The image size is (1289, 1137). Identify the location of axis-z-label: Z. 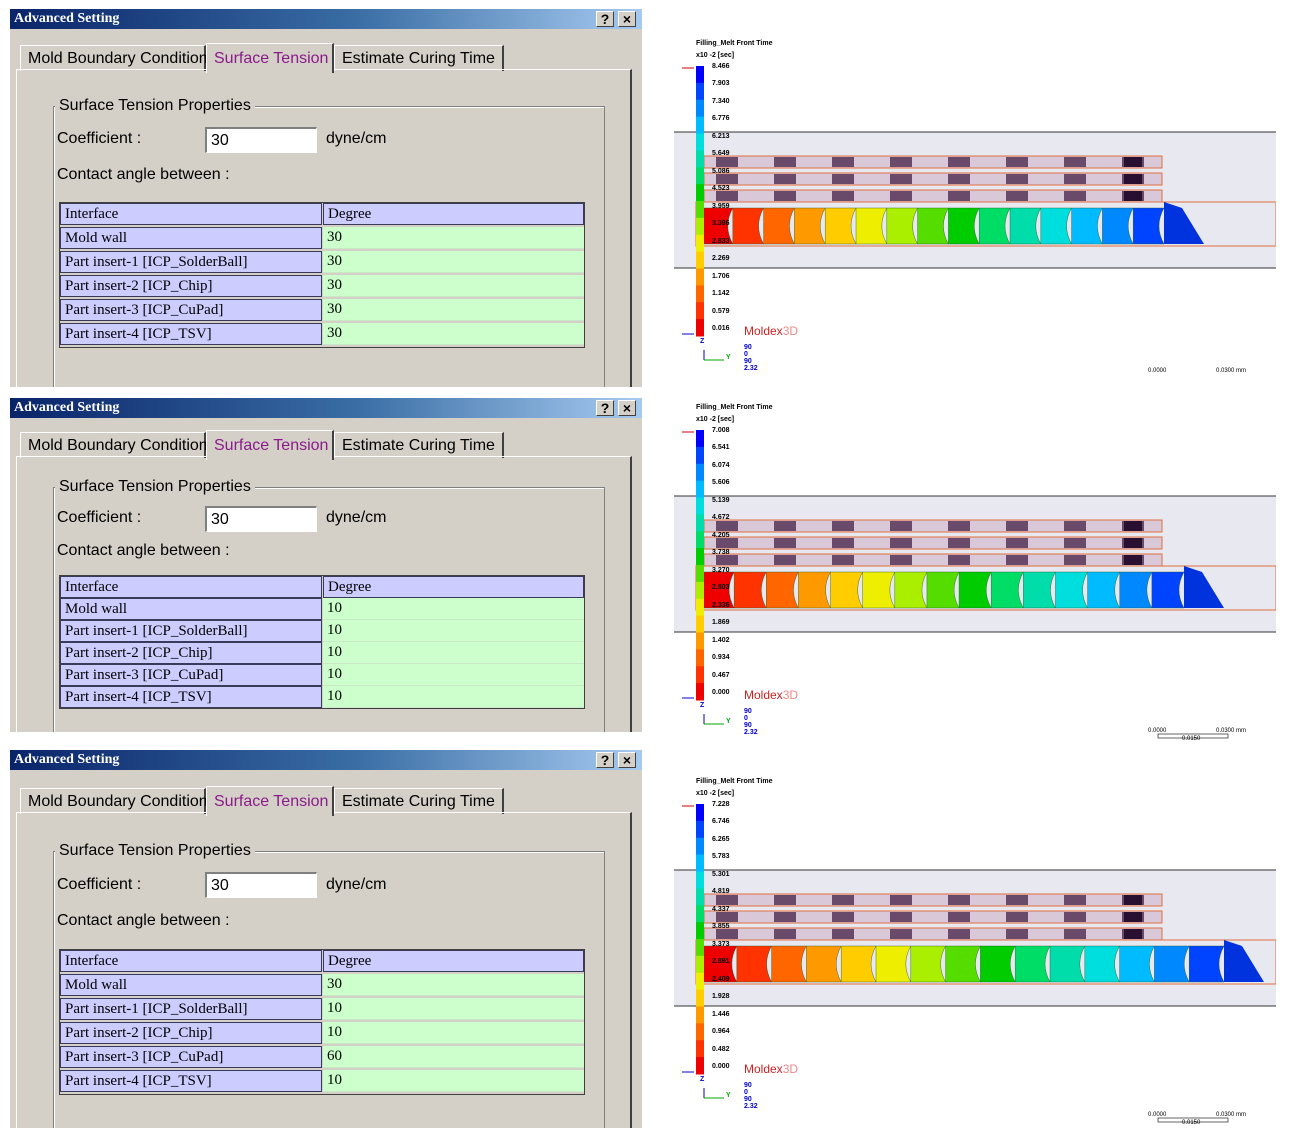
(702, 705).